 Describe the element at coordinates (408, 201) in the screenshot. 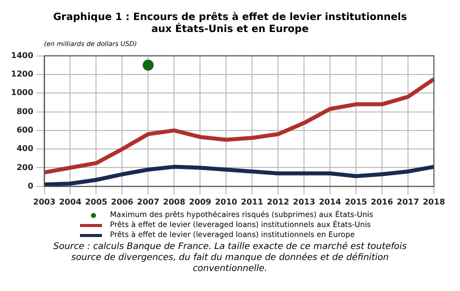

I see `x-tick-label: 2017` at that location.